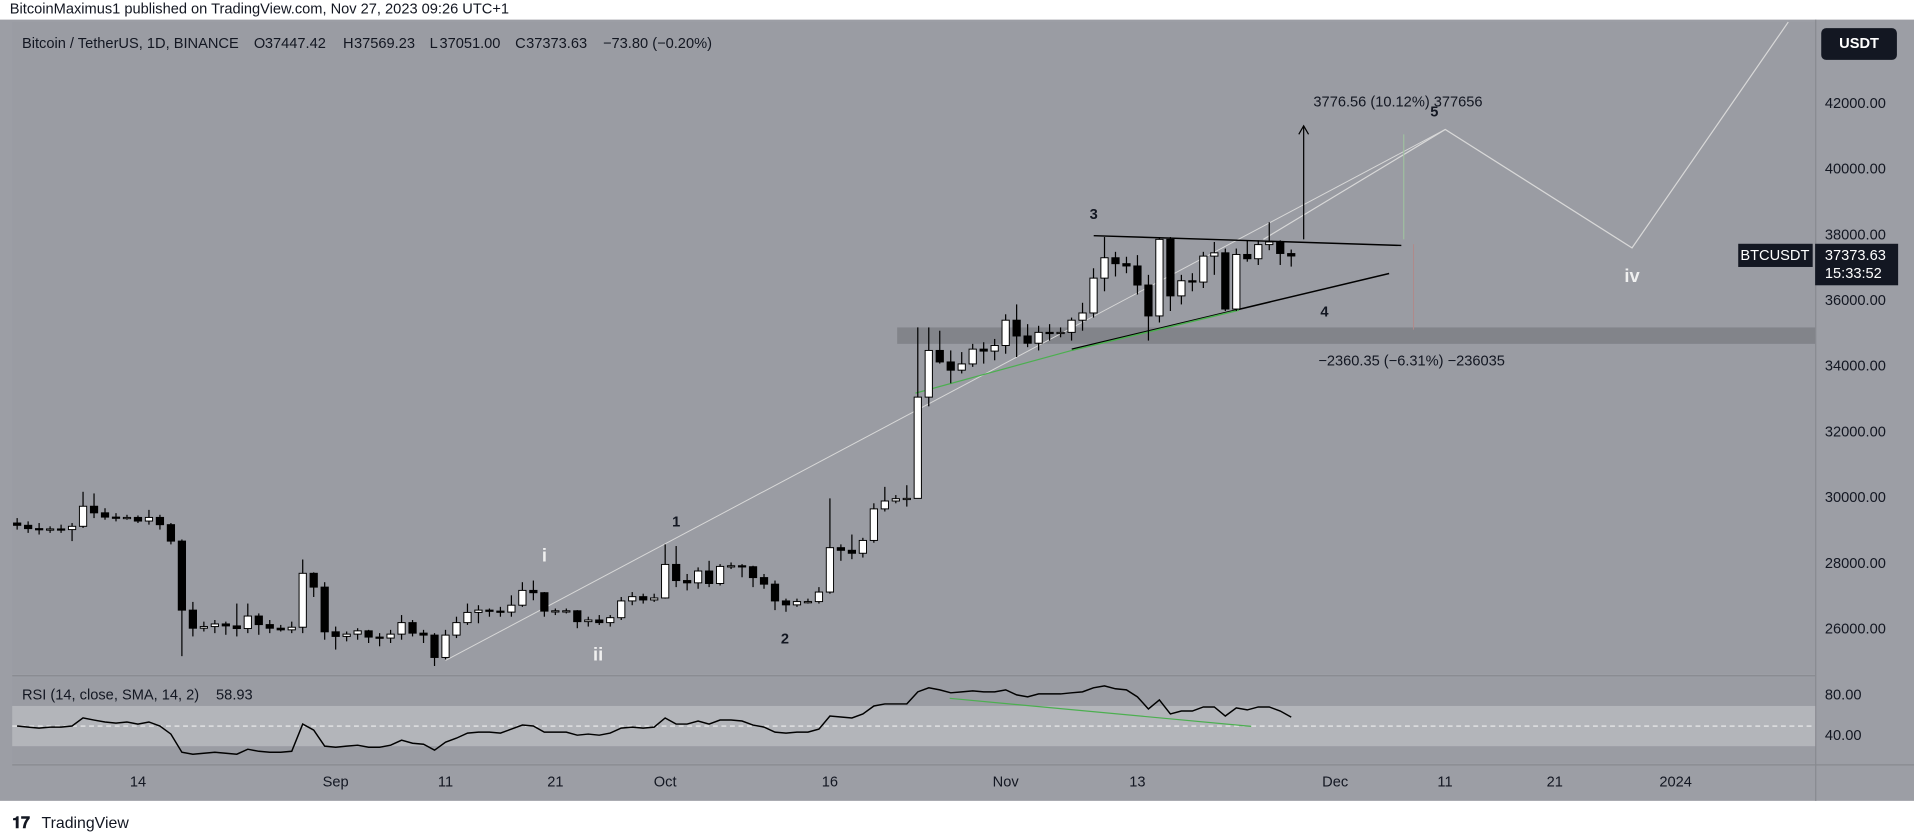  I want to click on ohlc-value: 37569.23, so click(384, 44).